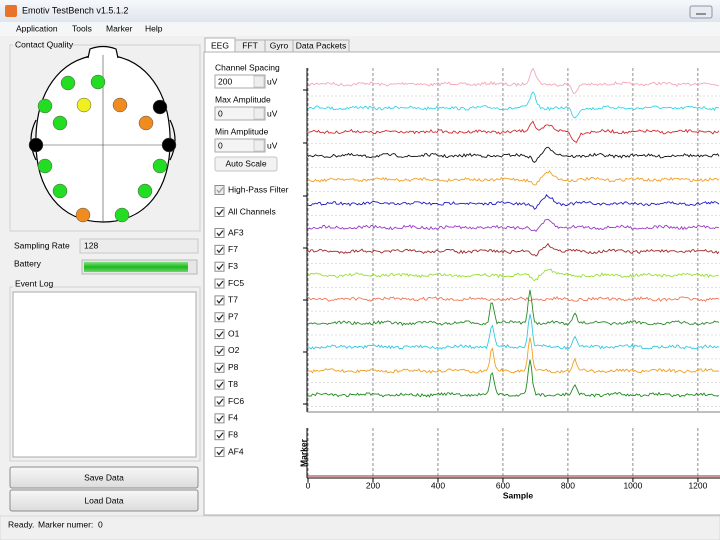 The width and height of the screenshot is (720, 540). What do you see at coordinates (503, 485) in the screenshot?
I see `x-tick-label: 600` at bounding box center [503, 485].